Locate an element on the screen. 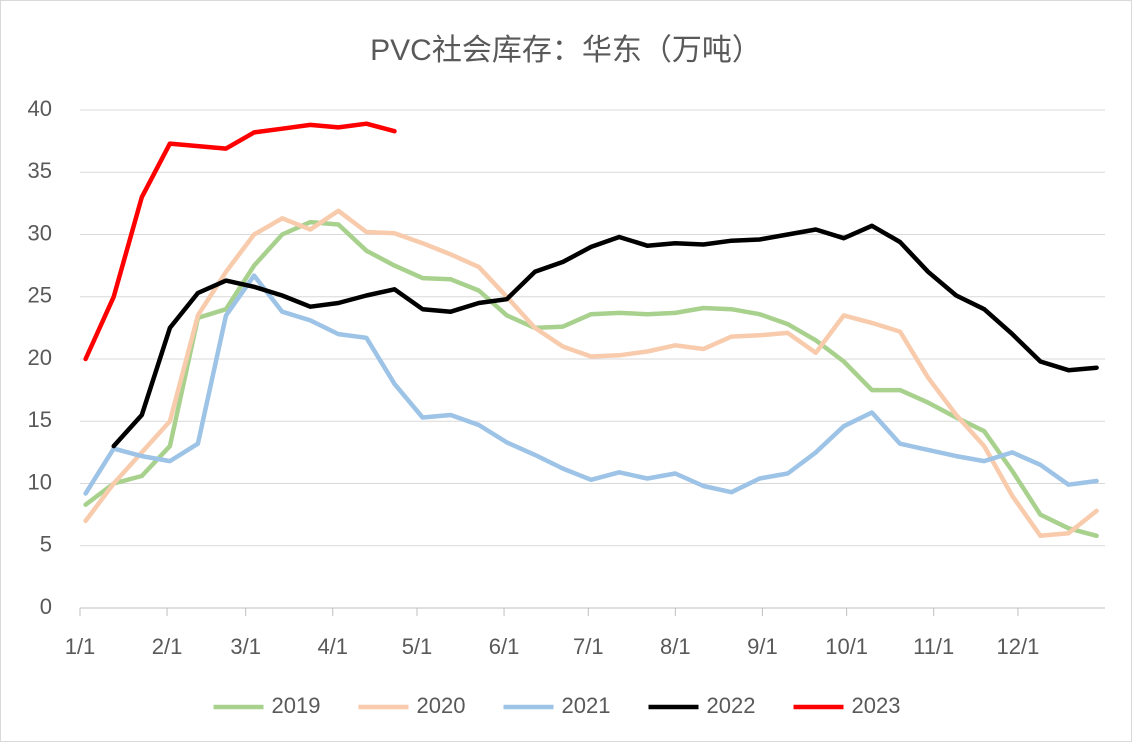  x-tick-label: 11/1 is located at coordinates (933, 646).